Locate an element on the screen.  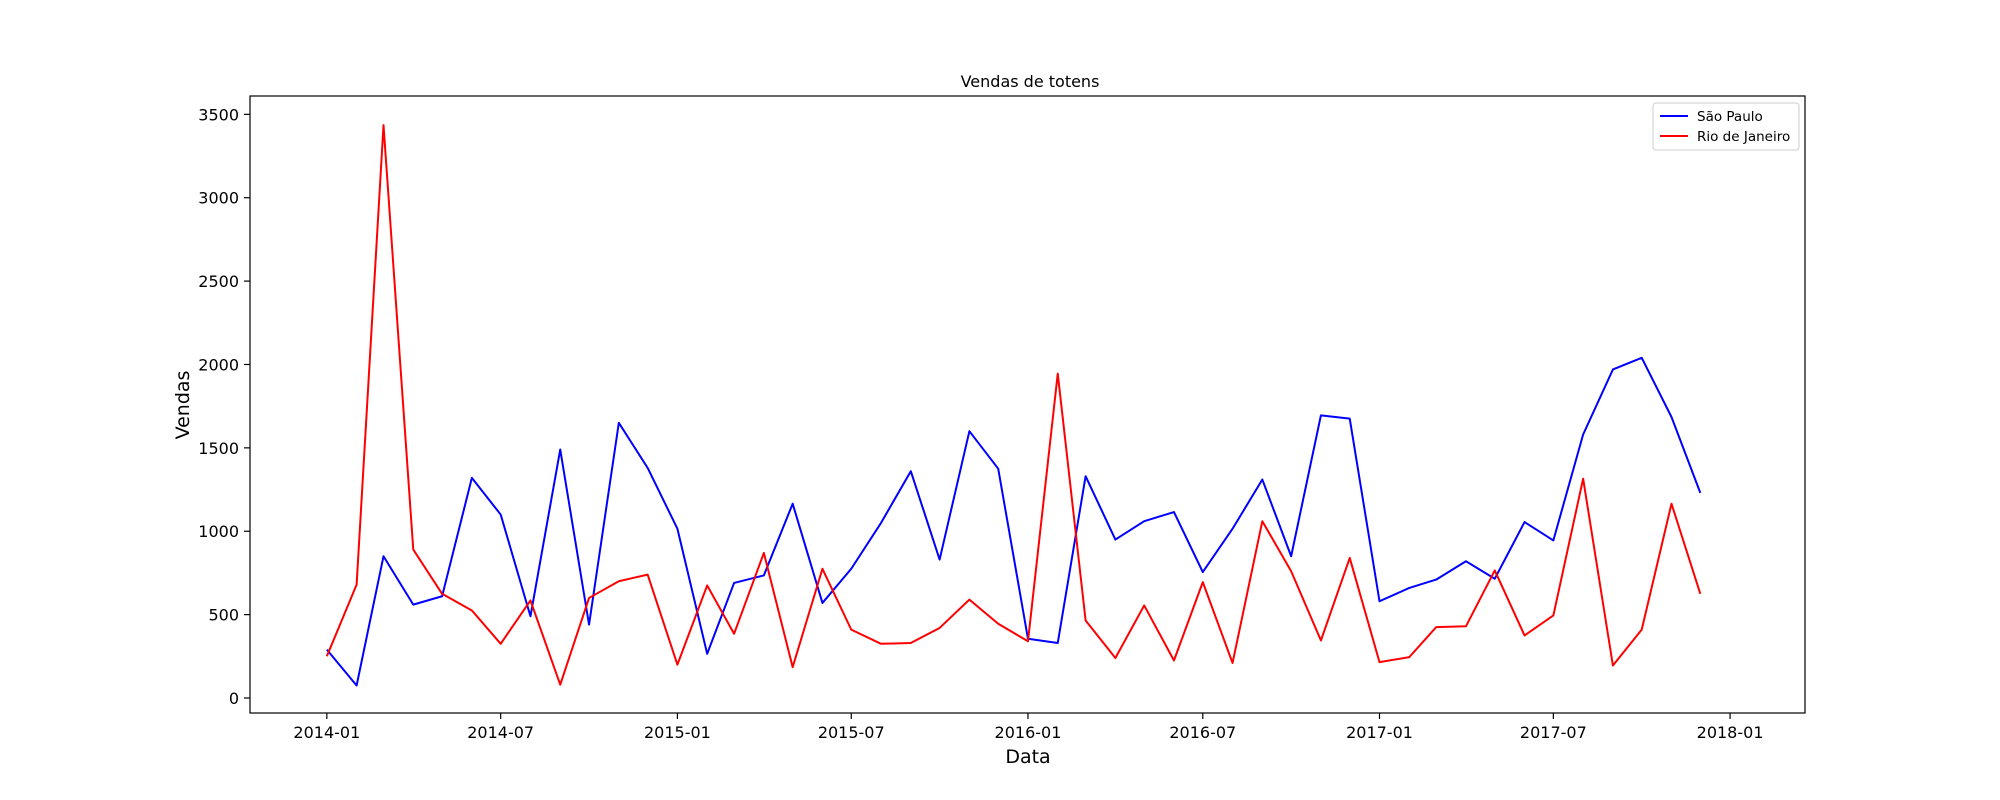
x-tick-label: 2016-07 is located at coordinates (1202, 732).